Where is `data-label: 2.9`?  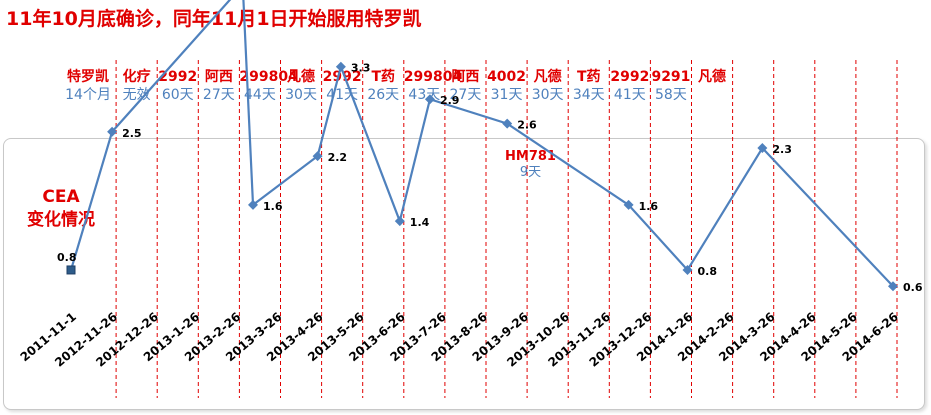 data-label: 2.9 is located at coordinates (450, 100).